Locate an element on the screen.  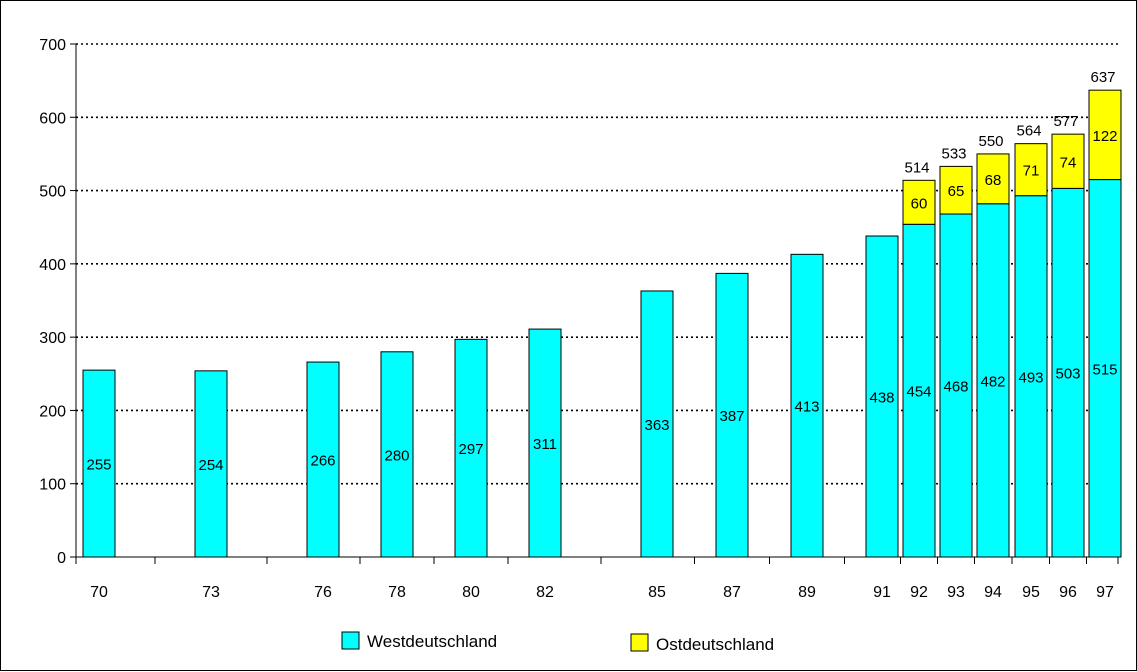
label-west-87: 387 is located at coordinates (731, 416).